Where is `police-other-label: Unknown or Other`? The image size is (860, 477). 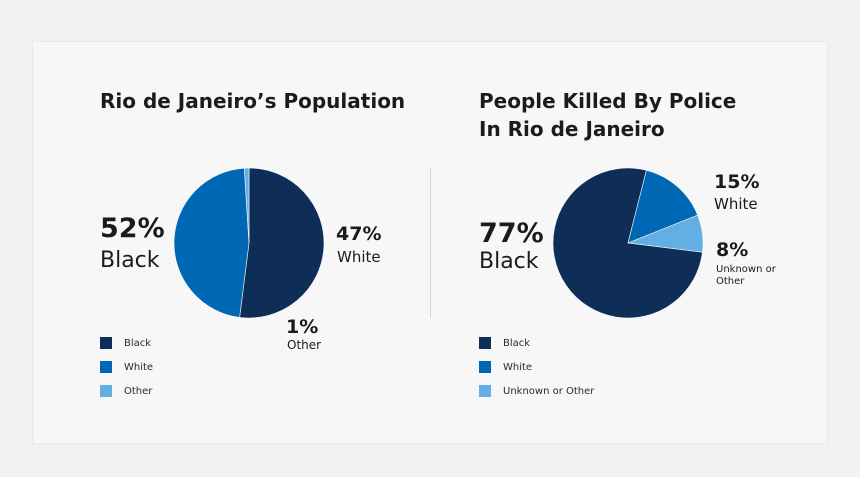
police-other-label: Unknown or Other is located at coordinates (746, 275).